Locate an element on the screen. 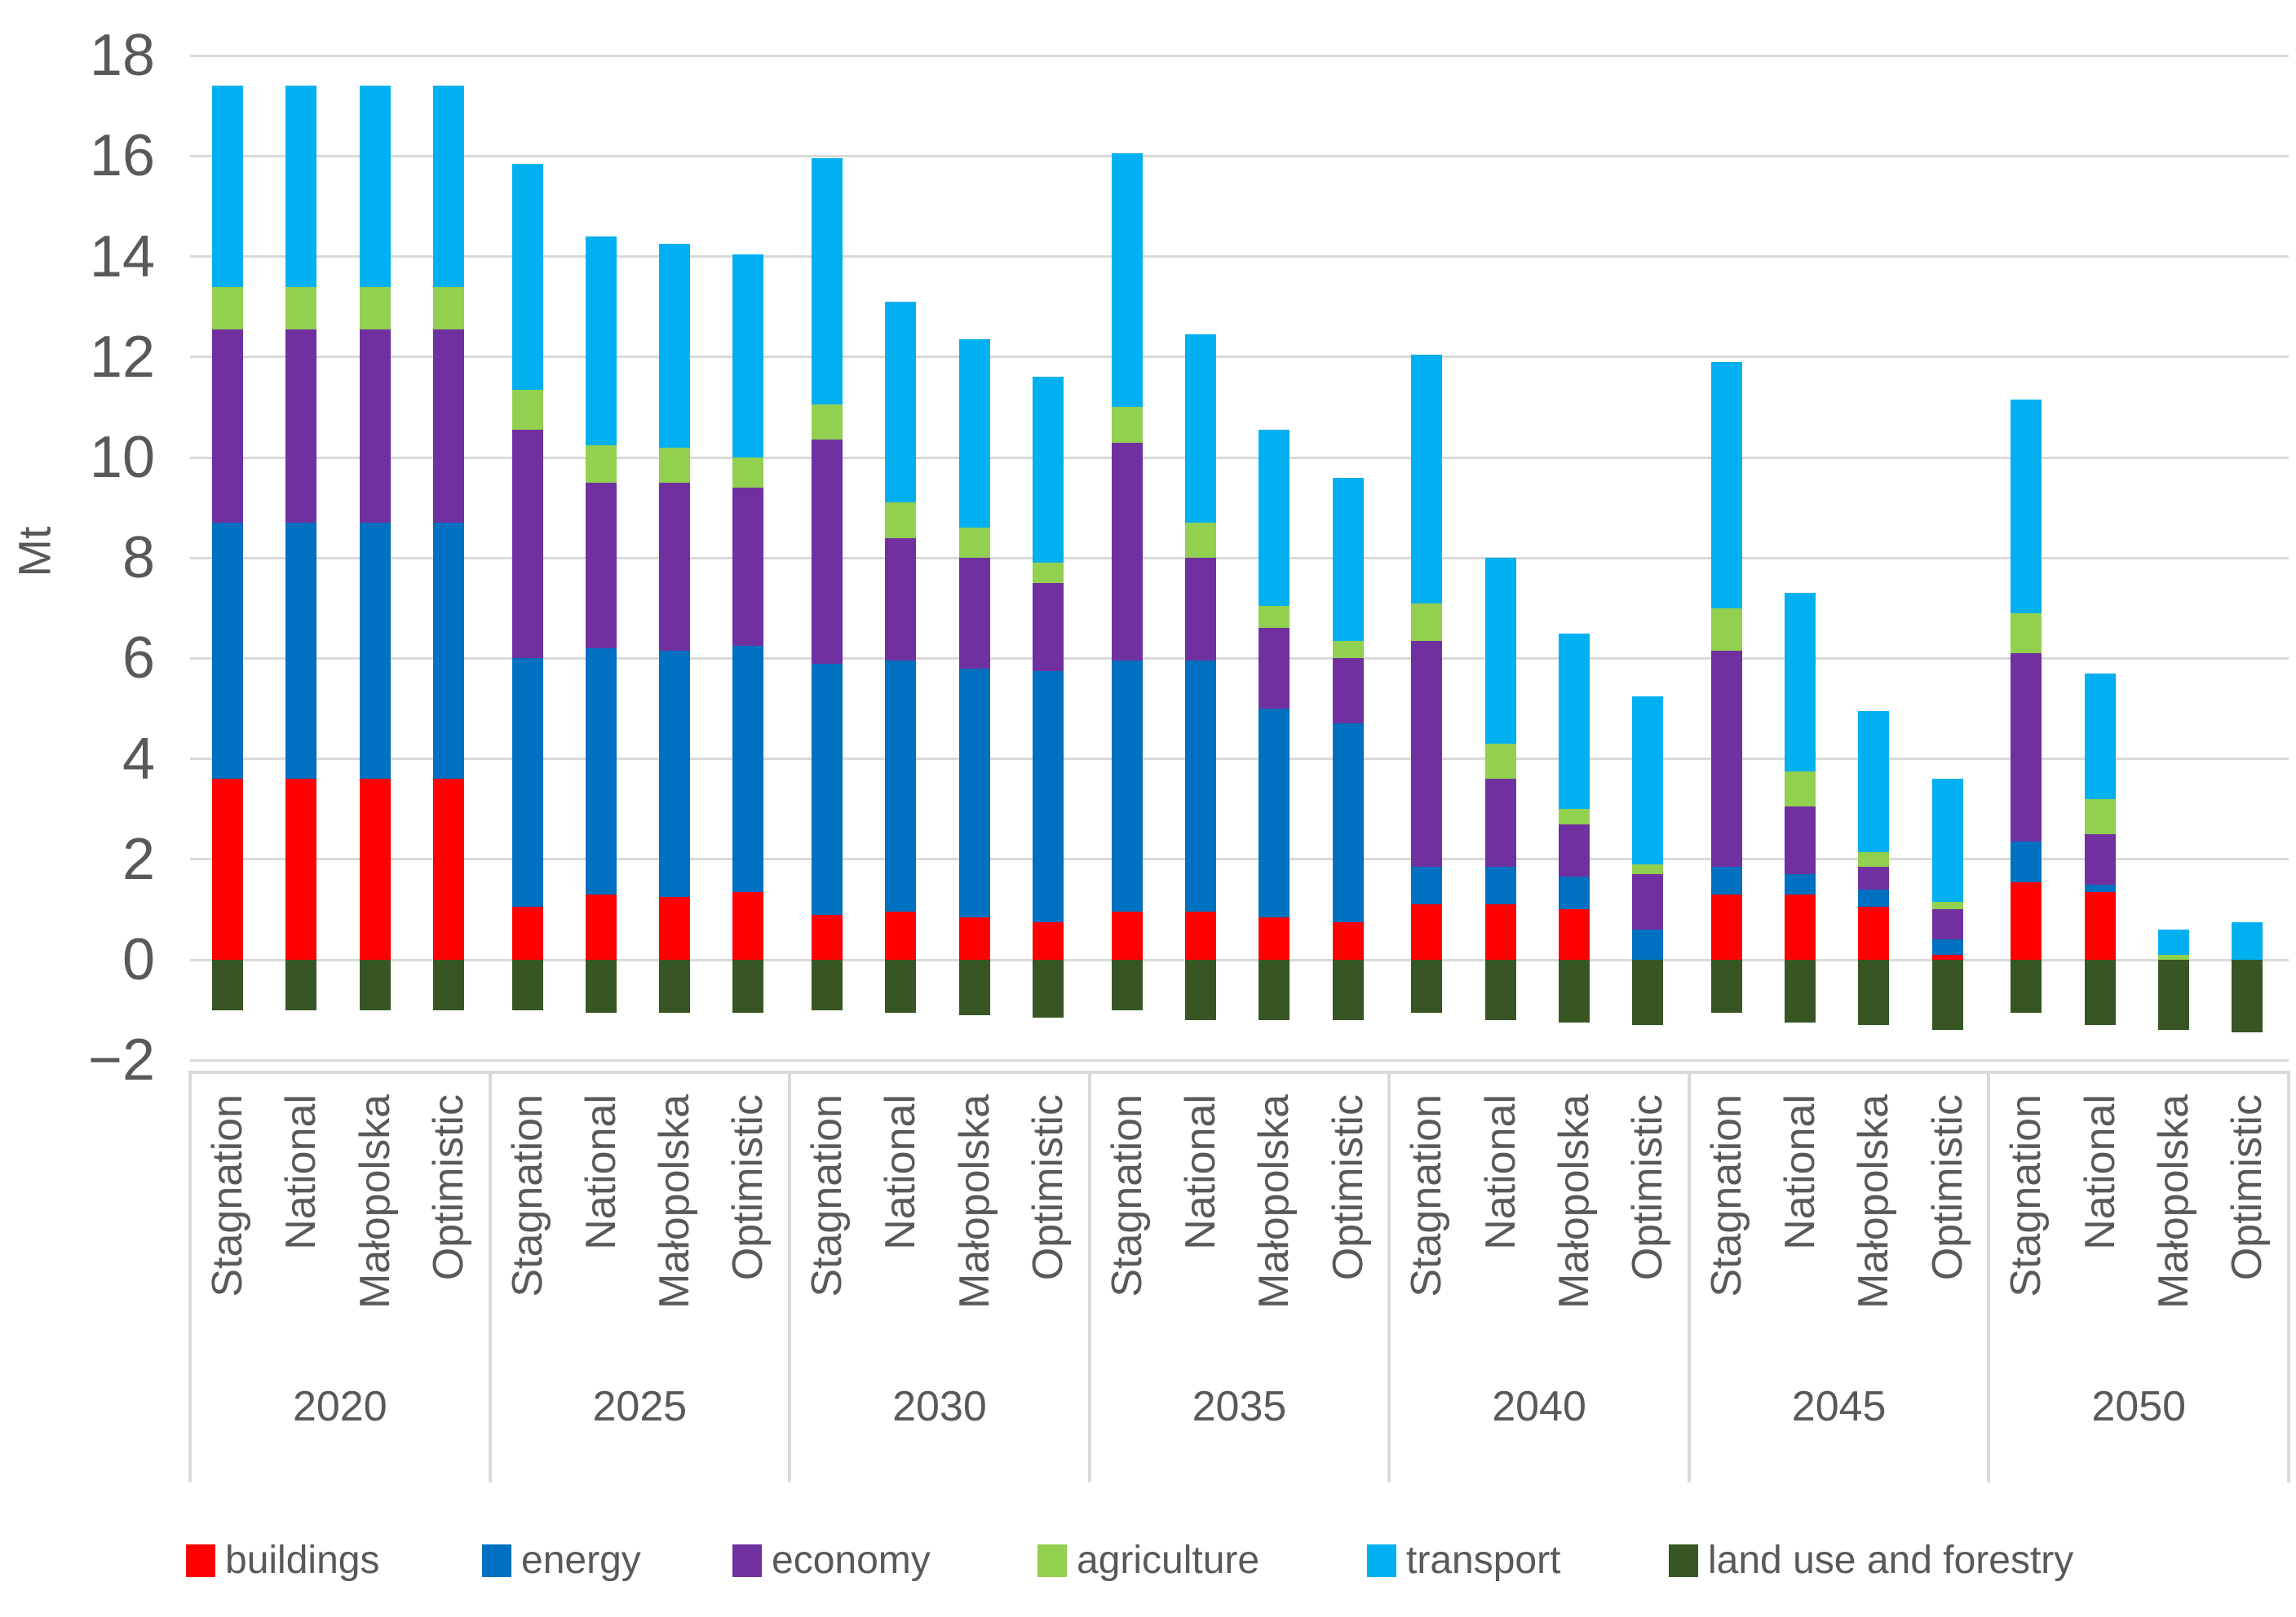 The image size is (2296, 1617). legend-label: land use and forestry is located at coordinates (1891, 1560).